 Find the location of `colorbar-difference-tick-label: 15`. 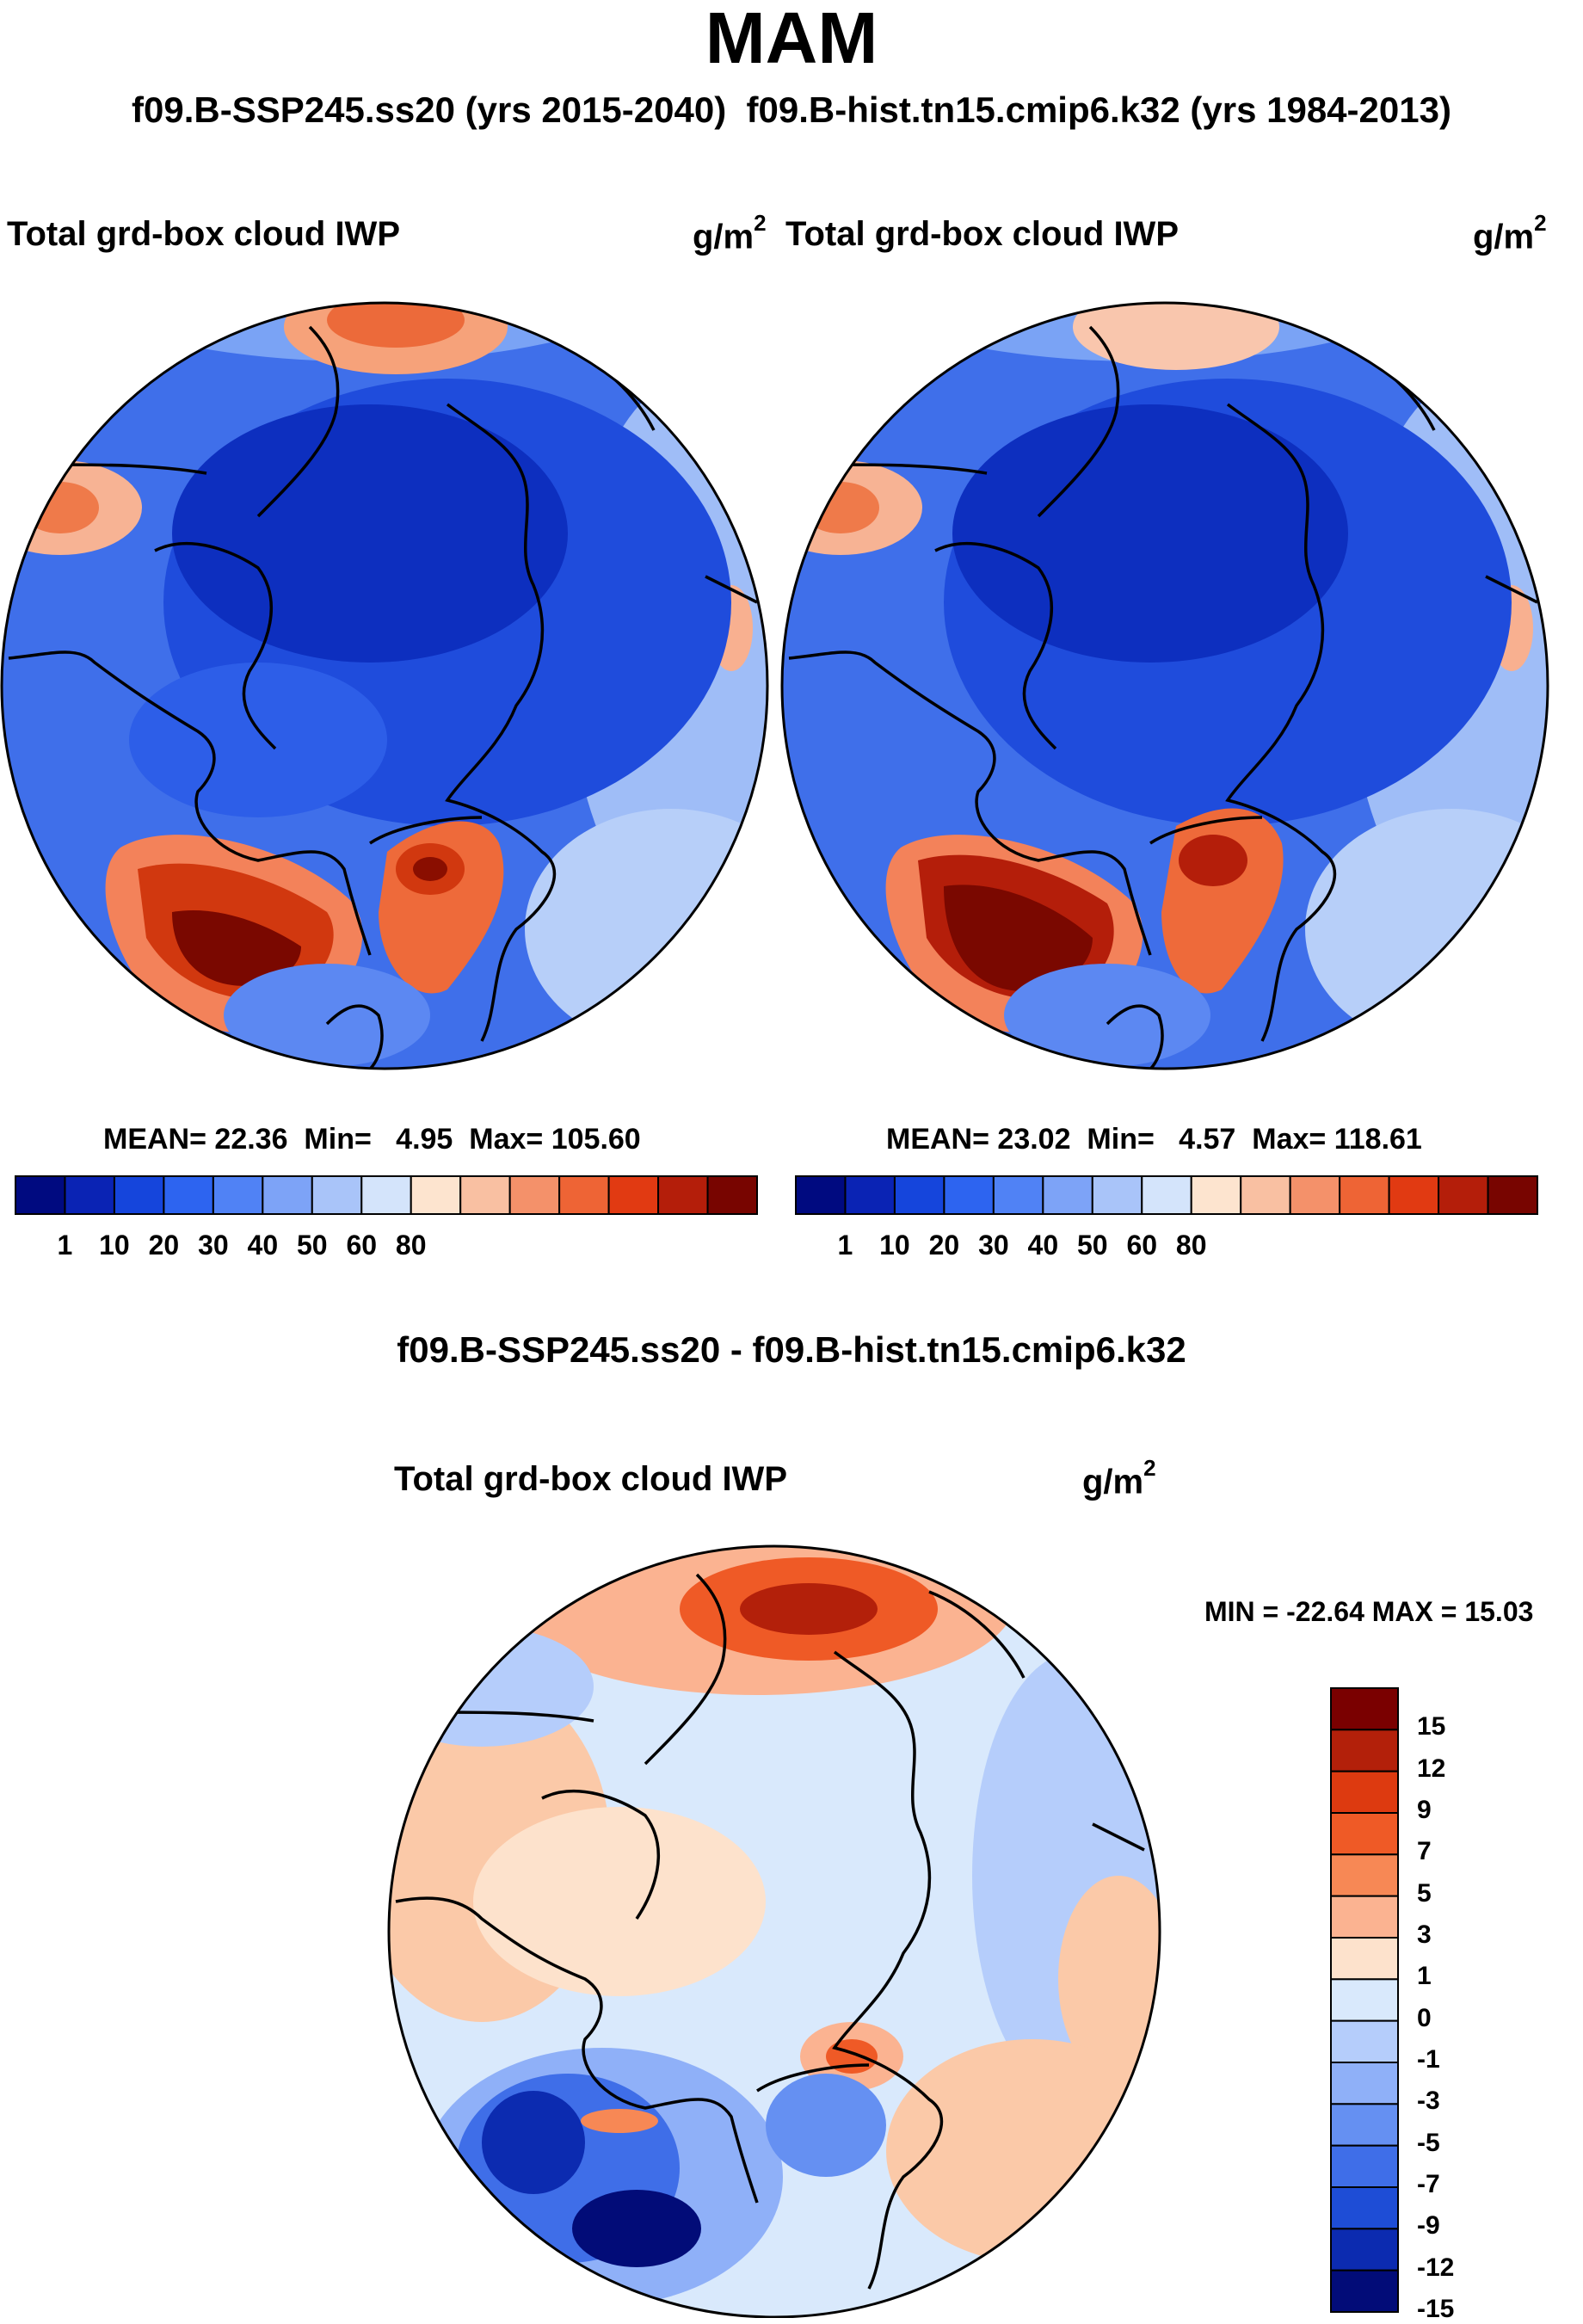

colorbar-difference-tick-label: 15 is located at coordinates (1431, 1726).